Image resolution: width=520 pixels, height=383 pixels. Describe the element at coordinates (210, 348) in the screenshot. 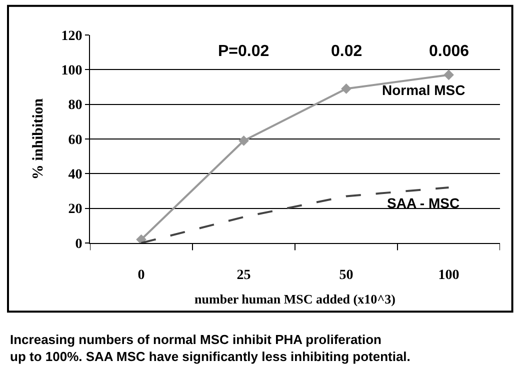

I see `text: Increasing numbers of normal MSC inhibit PHA proliferation up to 100%. SAA MSC have significantly less inhibiting potential.` at that location.